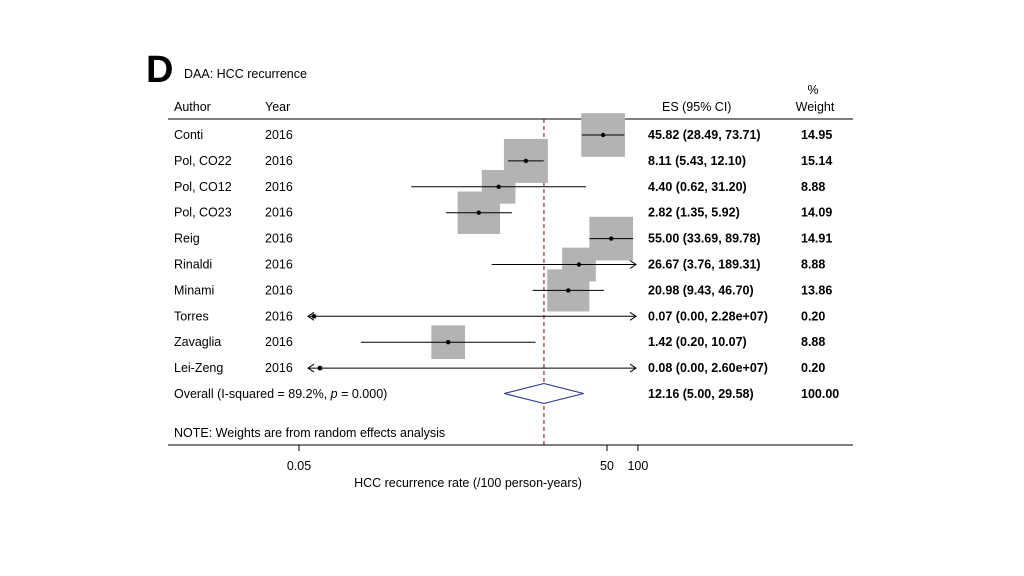  Describe the element at coordinates (198, 368) in the screenshot. I see `study-author: Lei-Zeng` at that location.